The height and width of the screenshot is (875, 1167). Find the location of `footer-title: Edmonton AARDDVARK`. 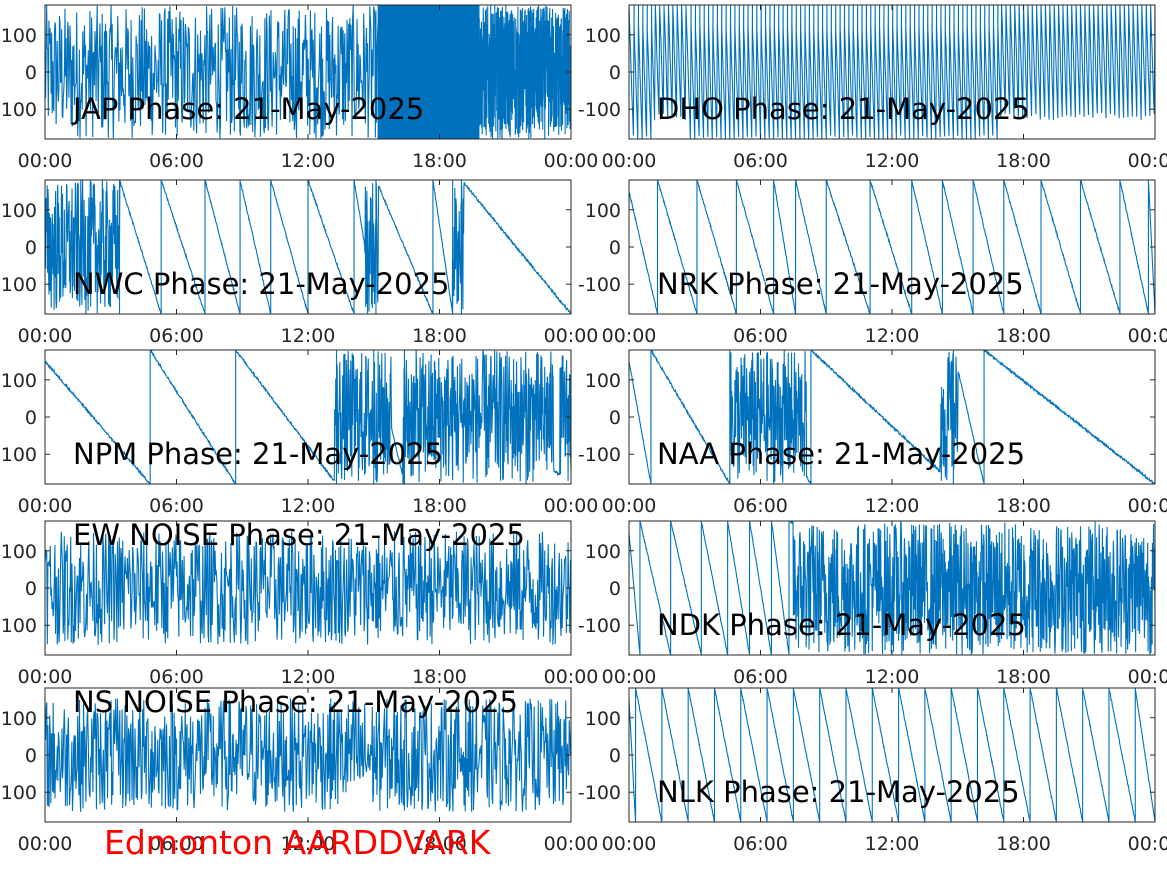

footer-title: Edmonton AARDDVARK is located at coordinates (297, 842).